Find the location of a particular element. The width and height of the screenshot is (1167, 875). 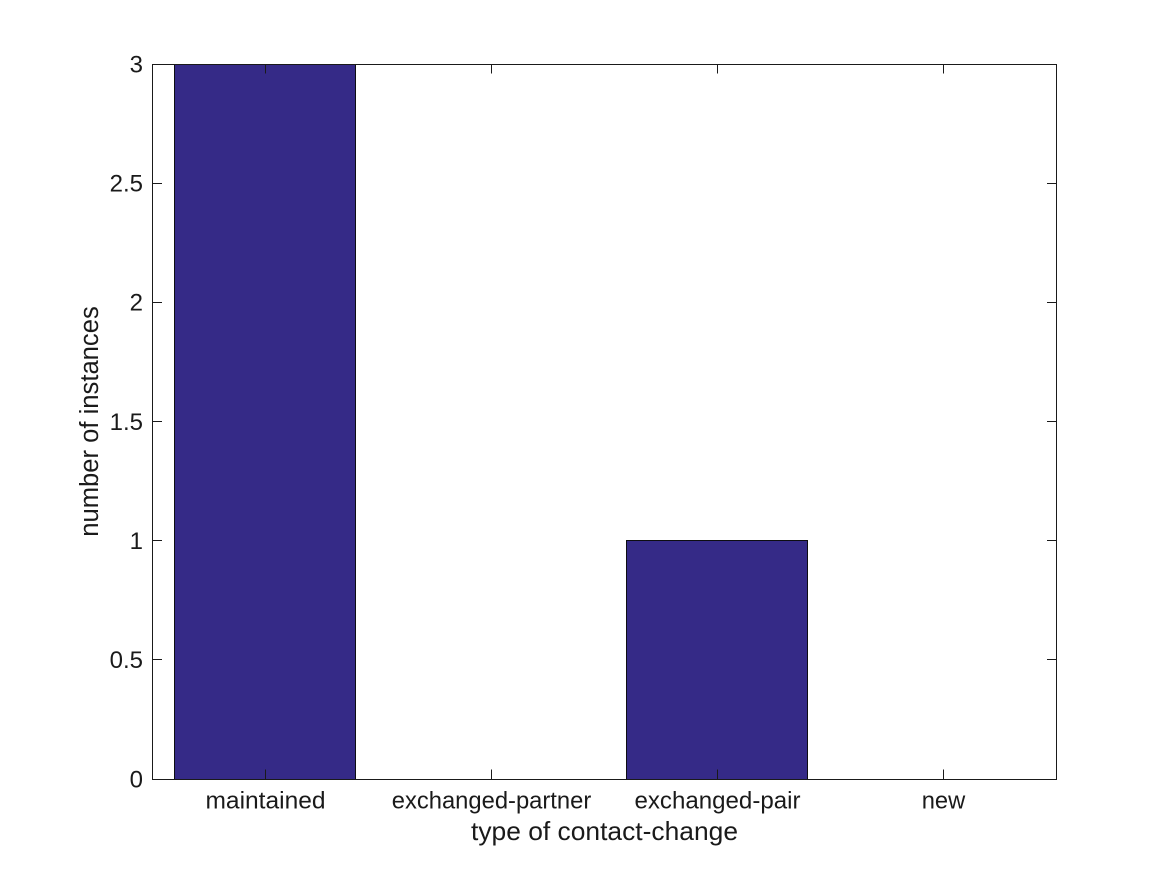

svg-text: maintained is located at coordinates (266, 801).